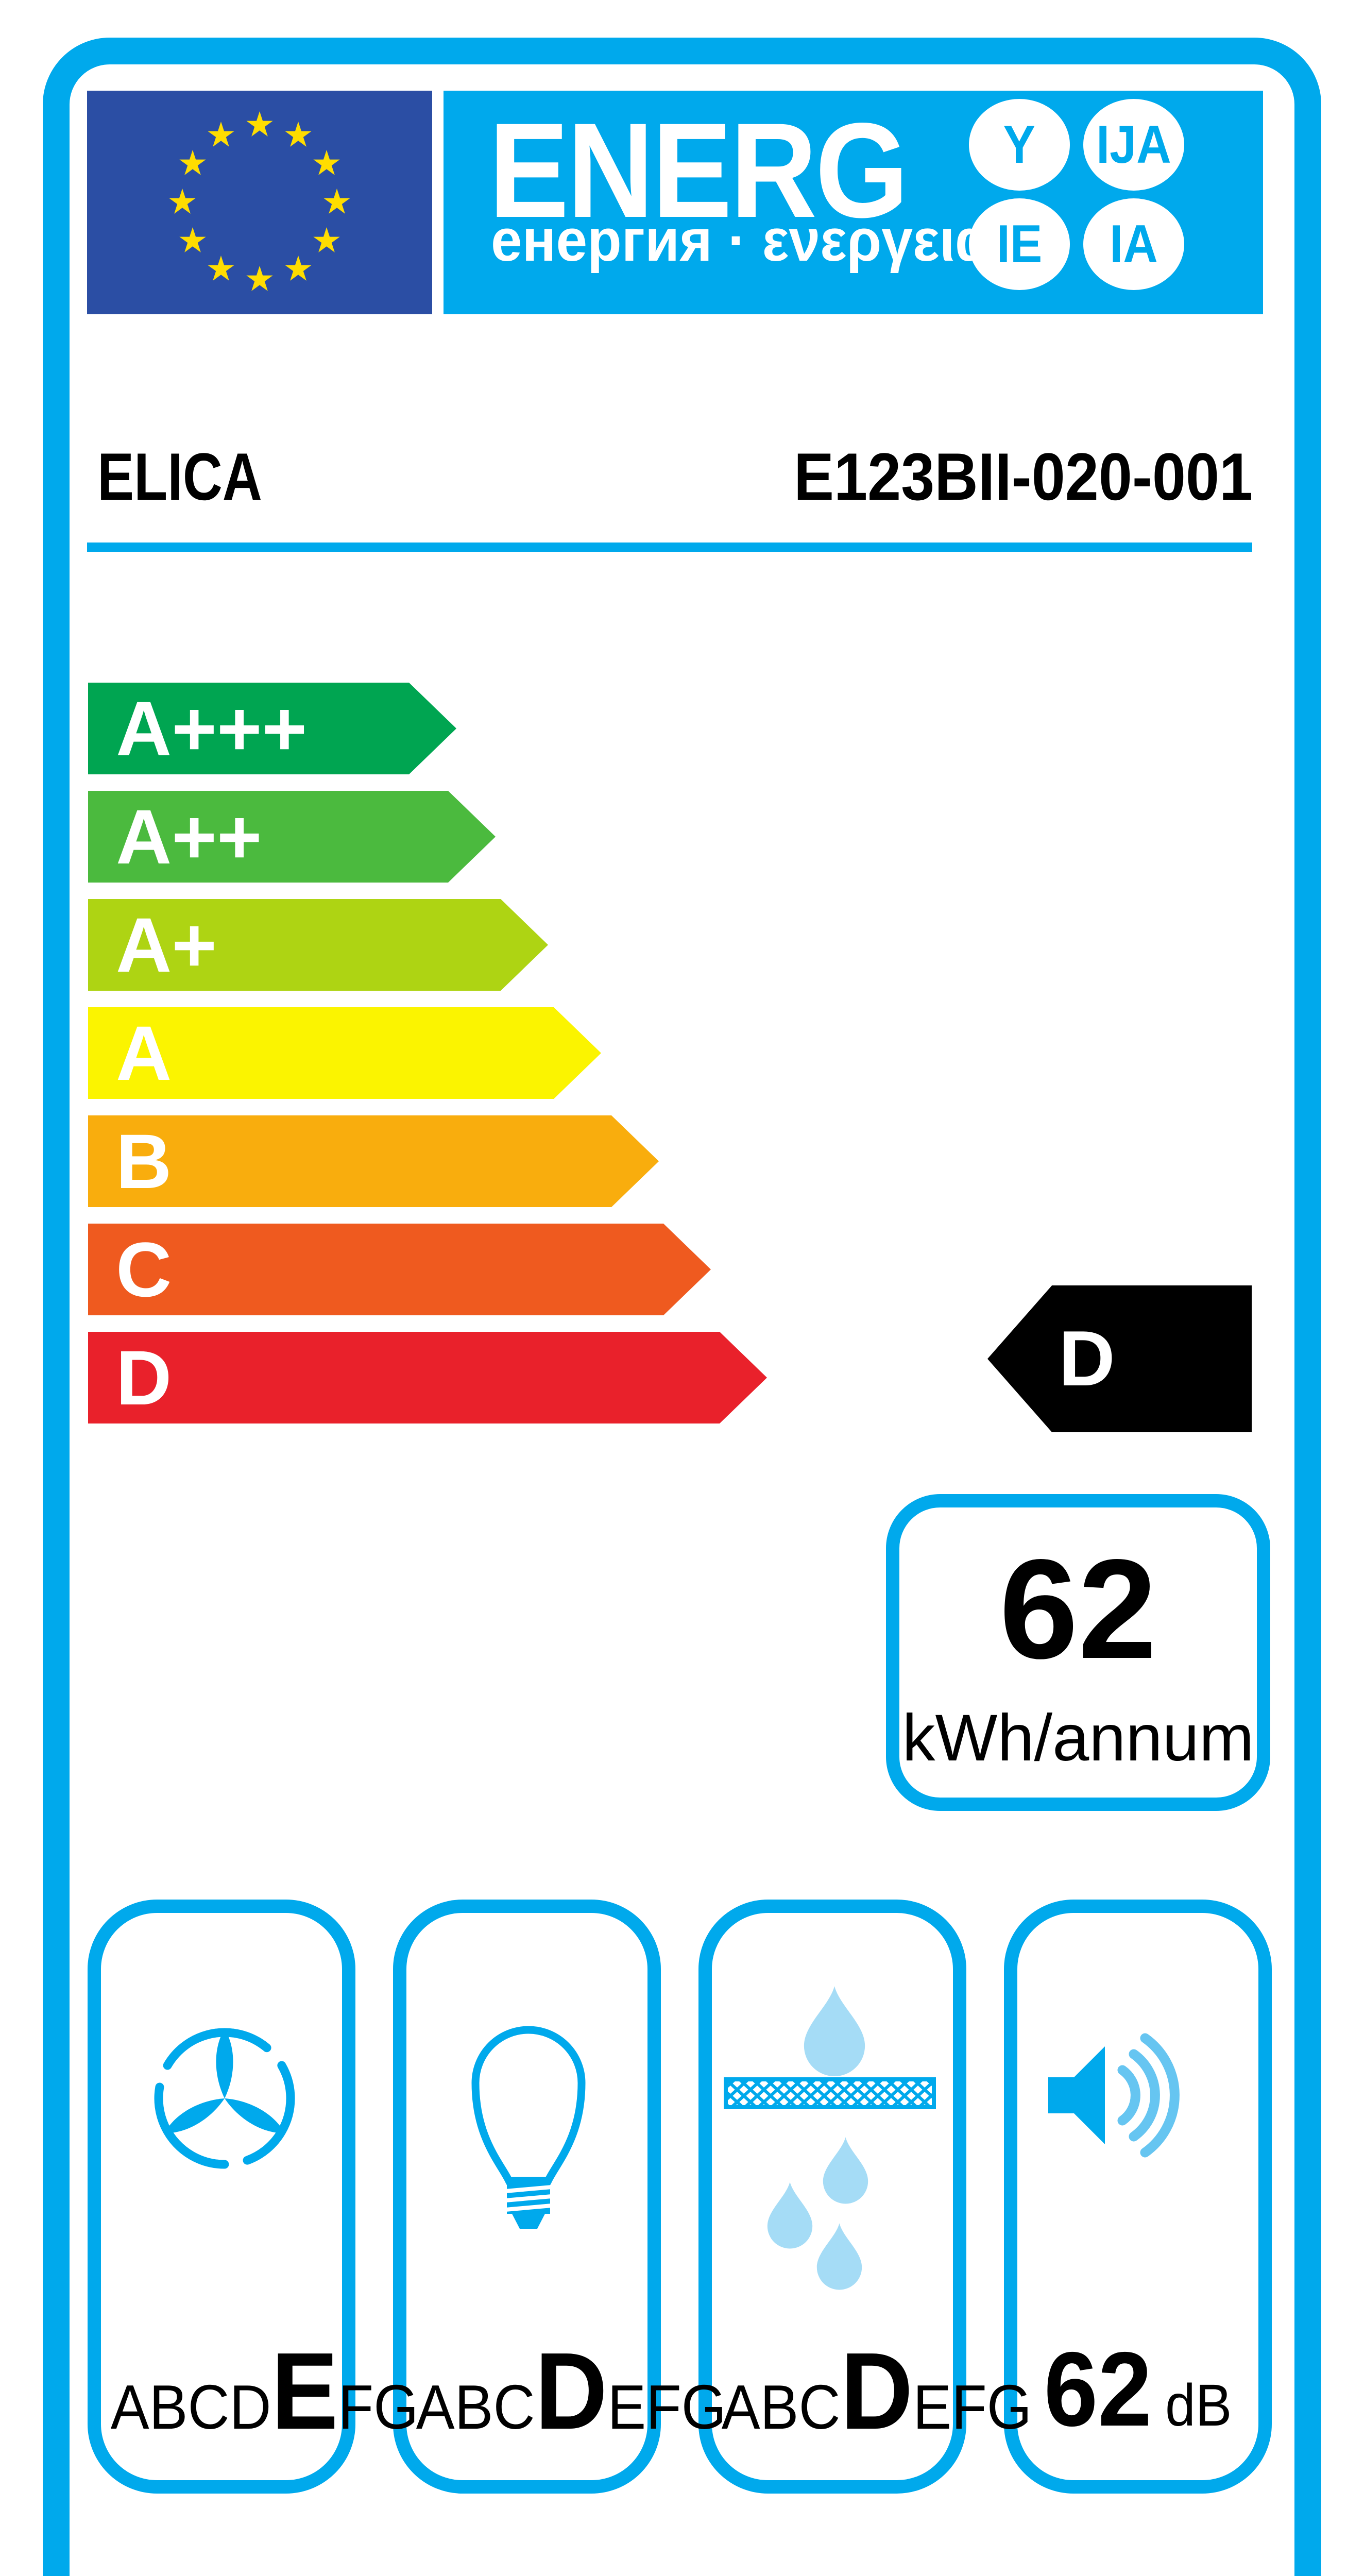 The height and width of the screenshot is (2576, 1364). I want to click on rating-class: D, so click(1087, 1358).